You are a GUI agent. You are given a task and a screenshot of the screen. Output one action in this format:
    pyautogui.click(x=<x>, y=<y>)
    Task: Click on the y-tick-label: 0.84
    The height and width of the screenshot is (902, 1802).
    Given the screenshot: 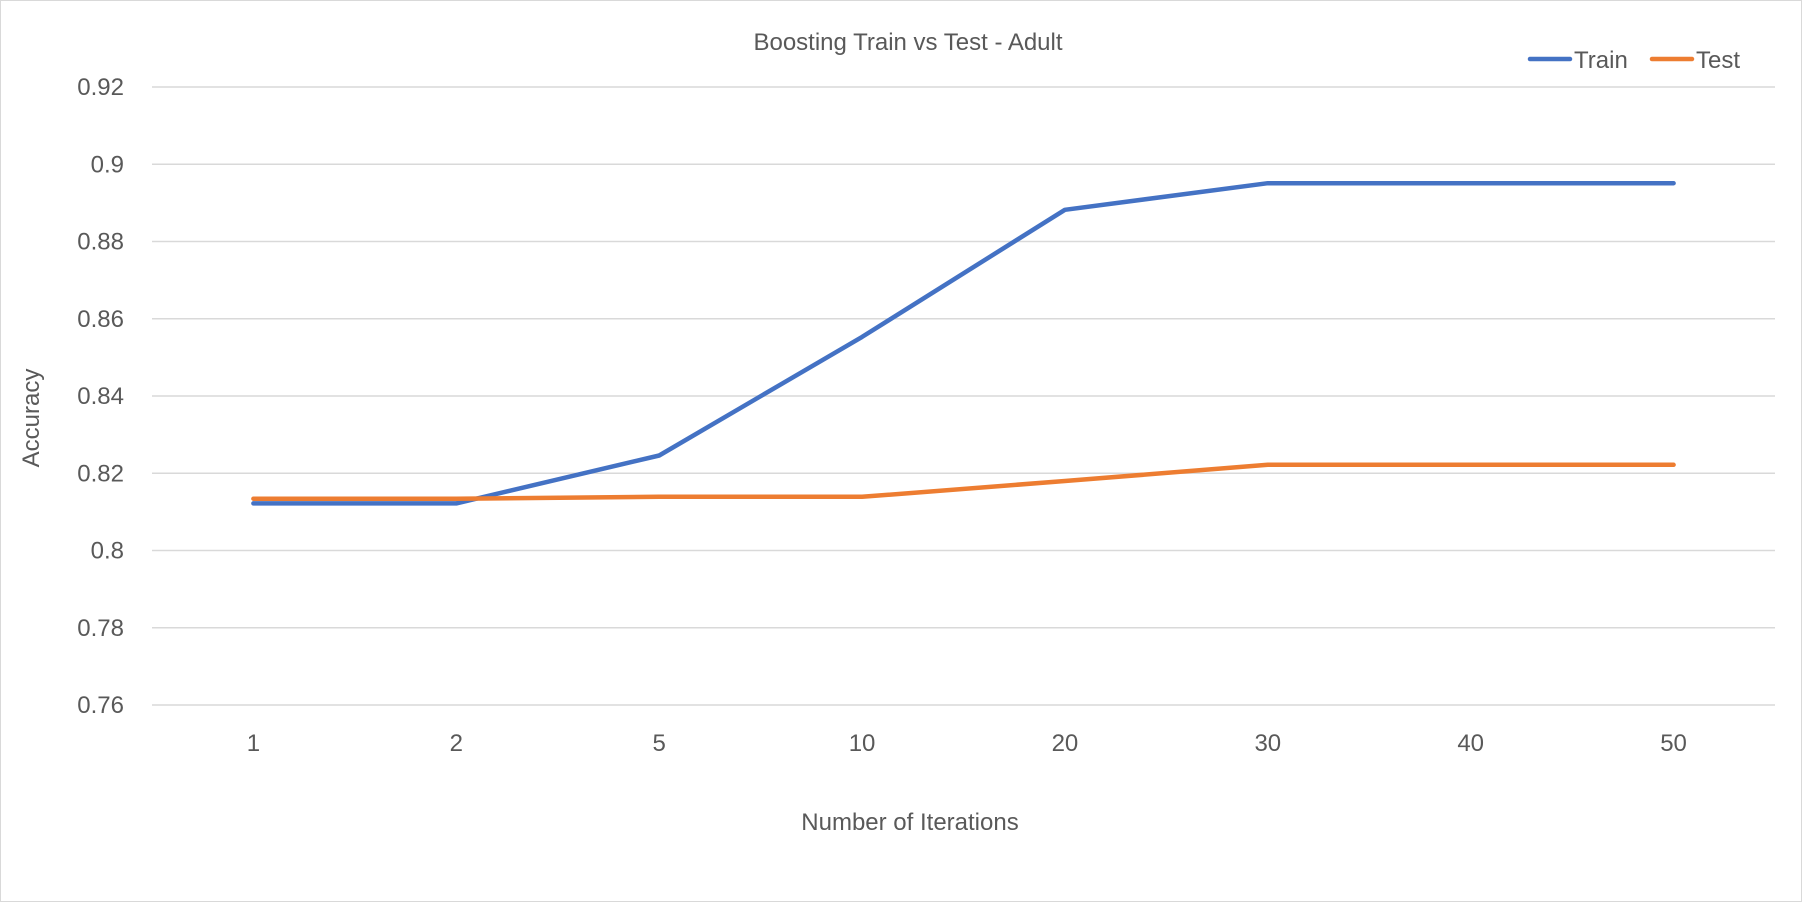 What is the action you would take?
    pyautogui.click(x=100, y=396)
    